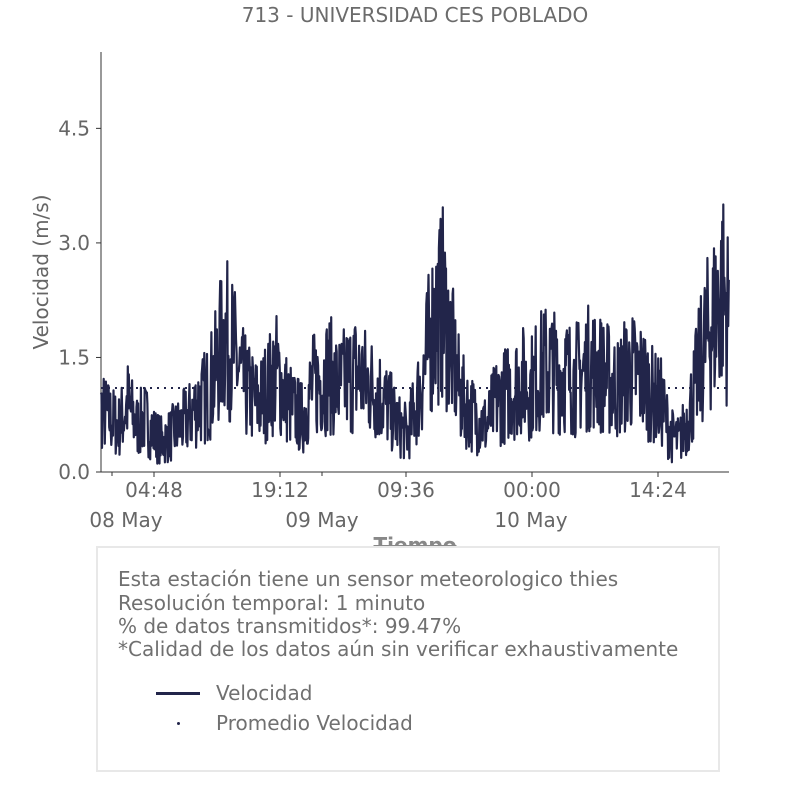 The height and width of the screenshot is (806, 806). I want to click on y-tick-label: 1.5, so click(74, 357).